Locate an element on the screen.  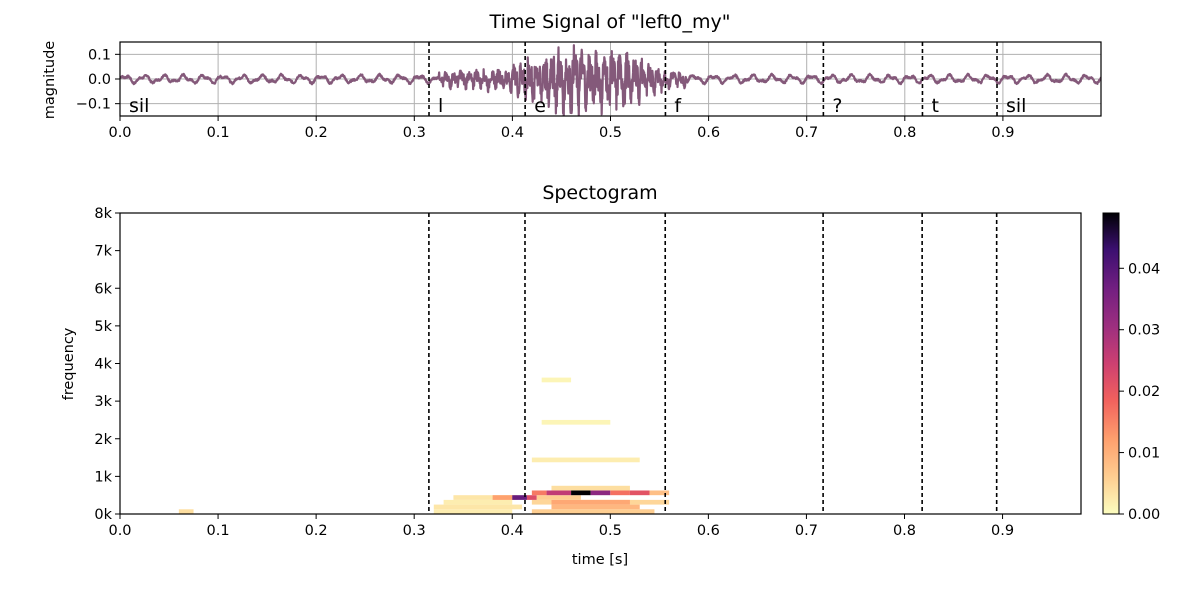
time-signal-y-ticks: 0.1 0.0 −0.1 is located at coordinates (98, 80).